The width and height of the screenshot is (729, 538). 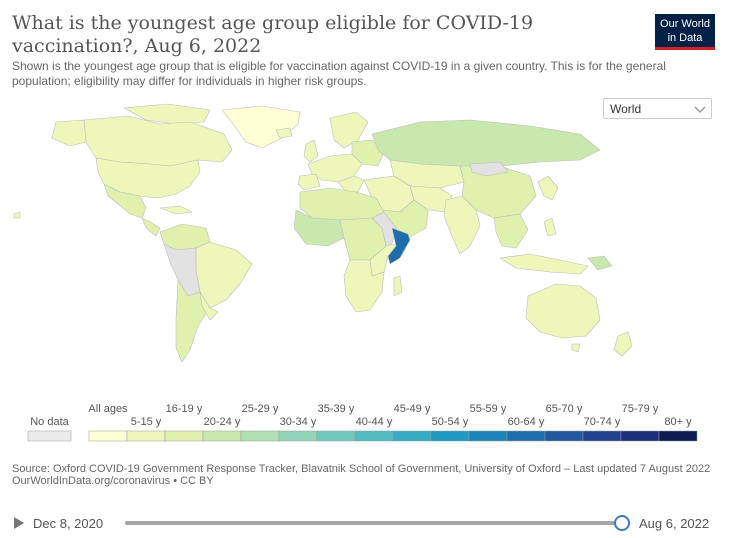 I want to click on timeline: Dec 8, 2020 Aug 6, 2022, so click(x=364, y=524).